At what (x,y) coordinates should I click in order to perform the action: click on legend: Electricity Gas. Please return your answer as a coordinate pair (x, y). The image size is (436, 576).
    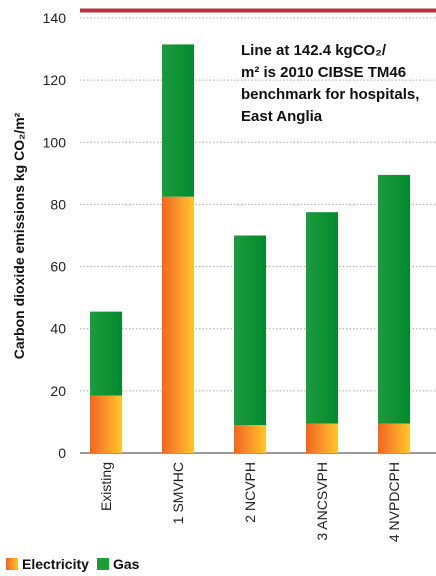
    Looking at the image, I should click on (76, 564).